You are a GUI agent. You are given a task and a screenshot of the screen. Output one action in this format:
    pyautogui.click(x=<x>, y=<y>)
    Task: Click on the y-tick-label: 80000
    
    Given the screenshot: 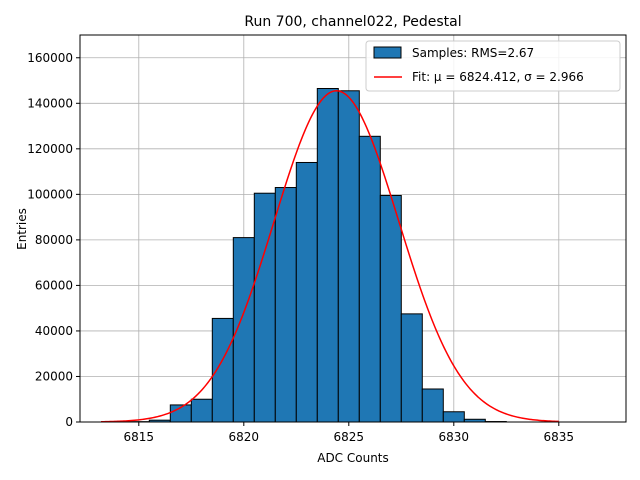 What is the action you would take?
    pyautogui.click(x=54, y=240)
    